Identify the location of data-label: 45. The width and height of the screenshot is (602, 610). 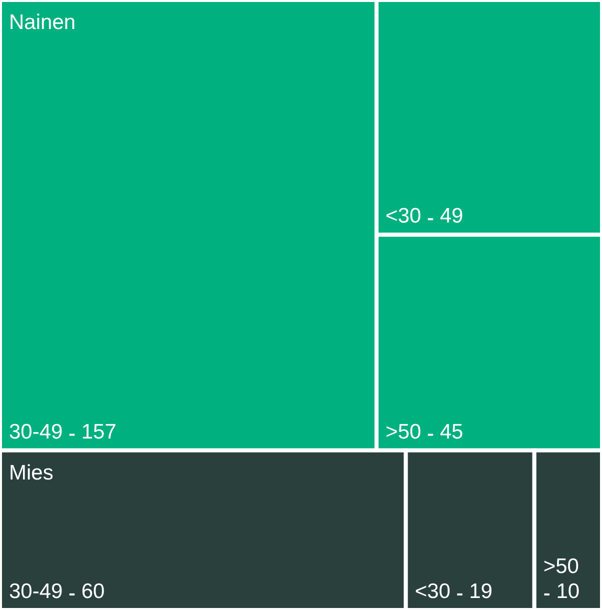
(452, 432).